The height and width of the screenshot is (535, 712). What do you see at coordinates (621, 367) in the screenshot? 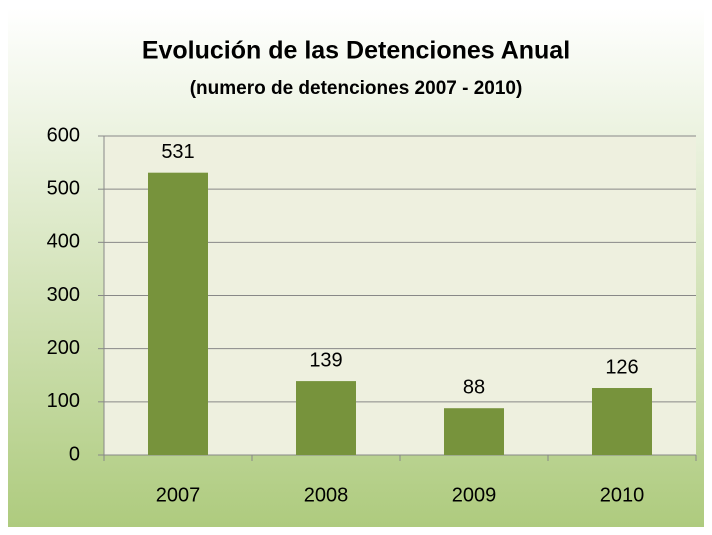
I see `data-label: 126` at bounding box center [621, 367].